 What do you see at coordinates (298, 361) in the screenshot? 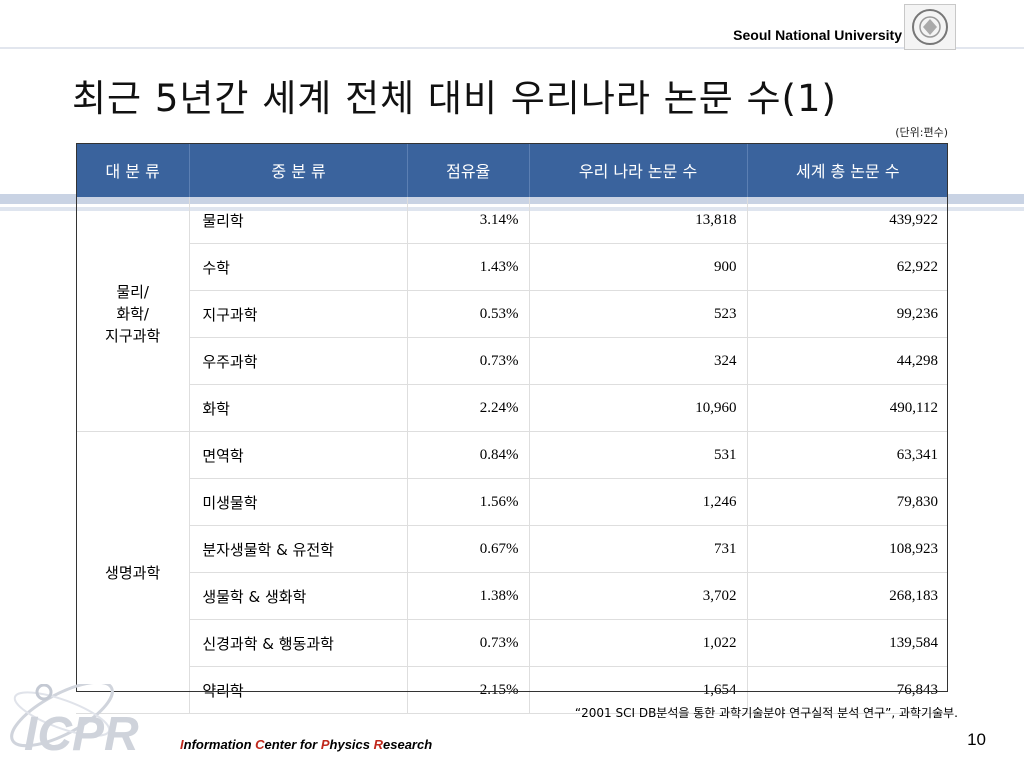
I see `sub-category-cell: 우주과학` at bounding box center [298, 361].